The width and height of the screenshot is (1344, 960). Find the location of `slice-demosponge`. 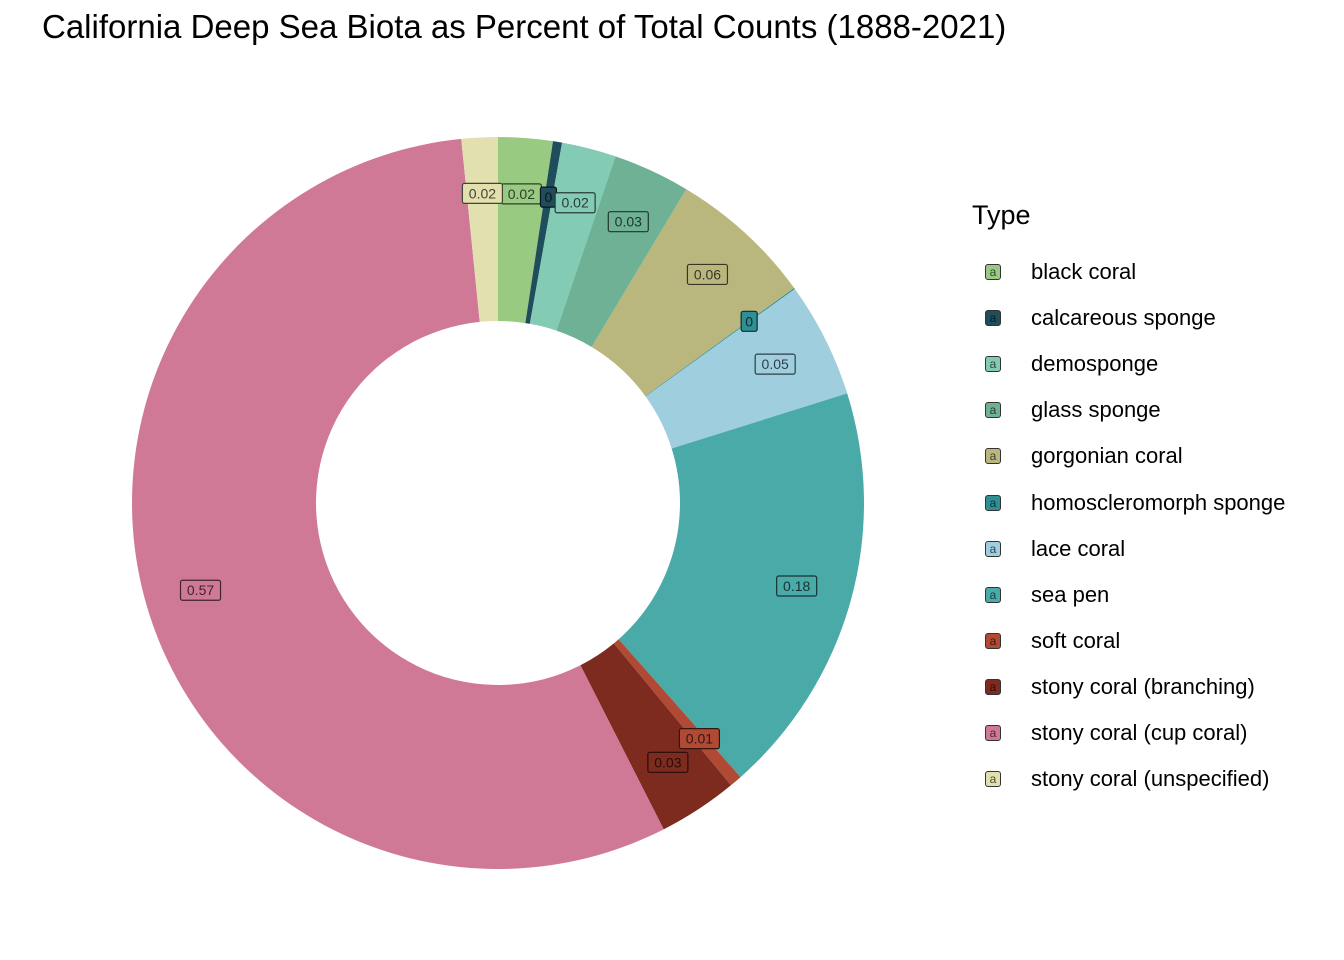

slice-demosponge is located at coordinates (572, 236).